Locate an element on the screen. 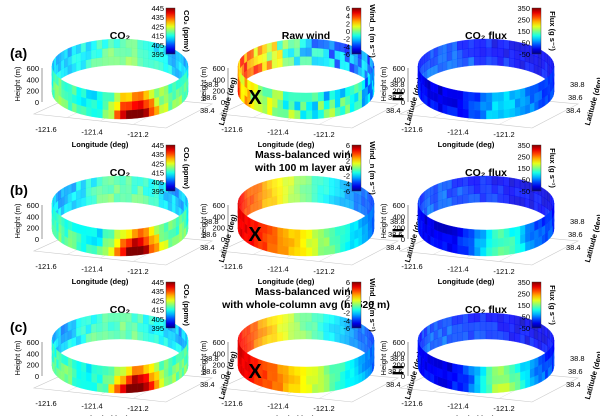  equals-operator: = is located at coordinates (398, 370).